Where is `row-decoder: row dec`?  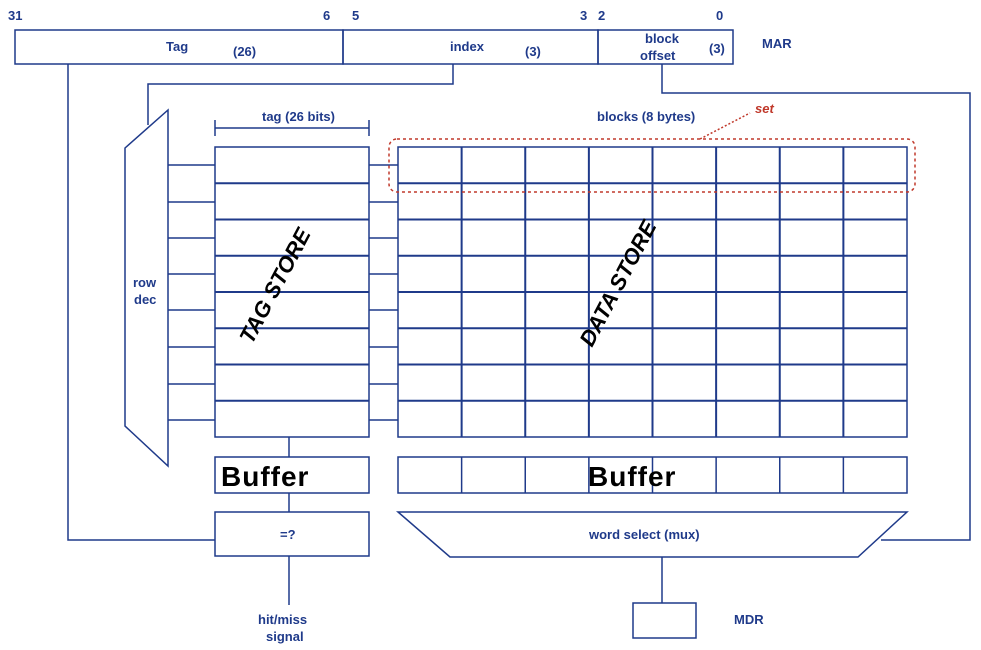
row-decoder: row dec is located at coordinates (146, 288).